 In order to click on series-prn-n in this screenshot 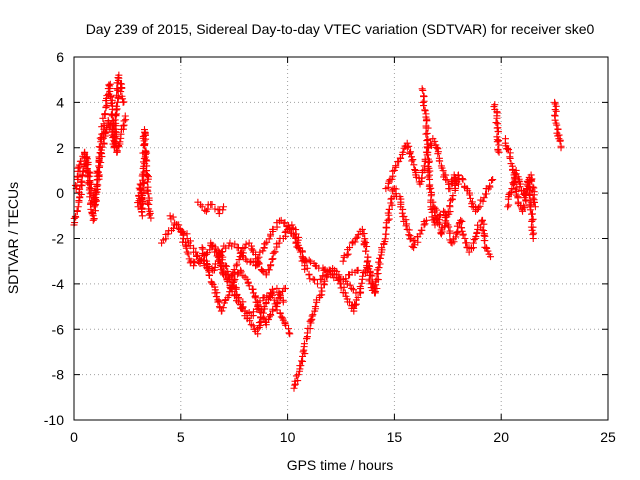, I will do `click(463, 204)`.